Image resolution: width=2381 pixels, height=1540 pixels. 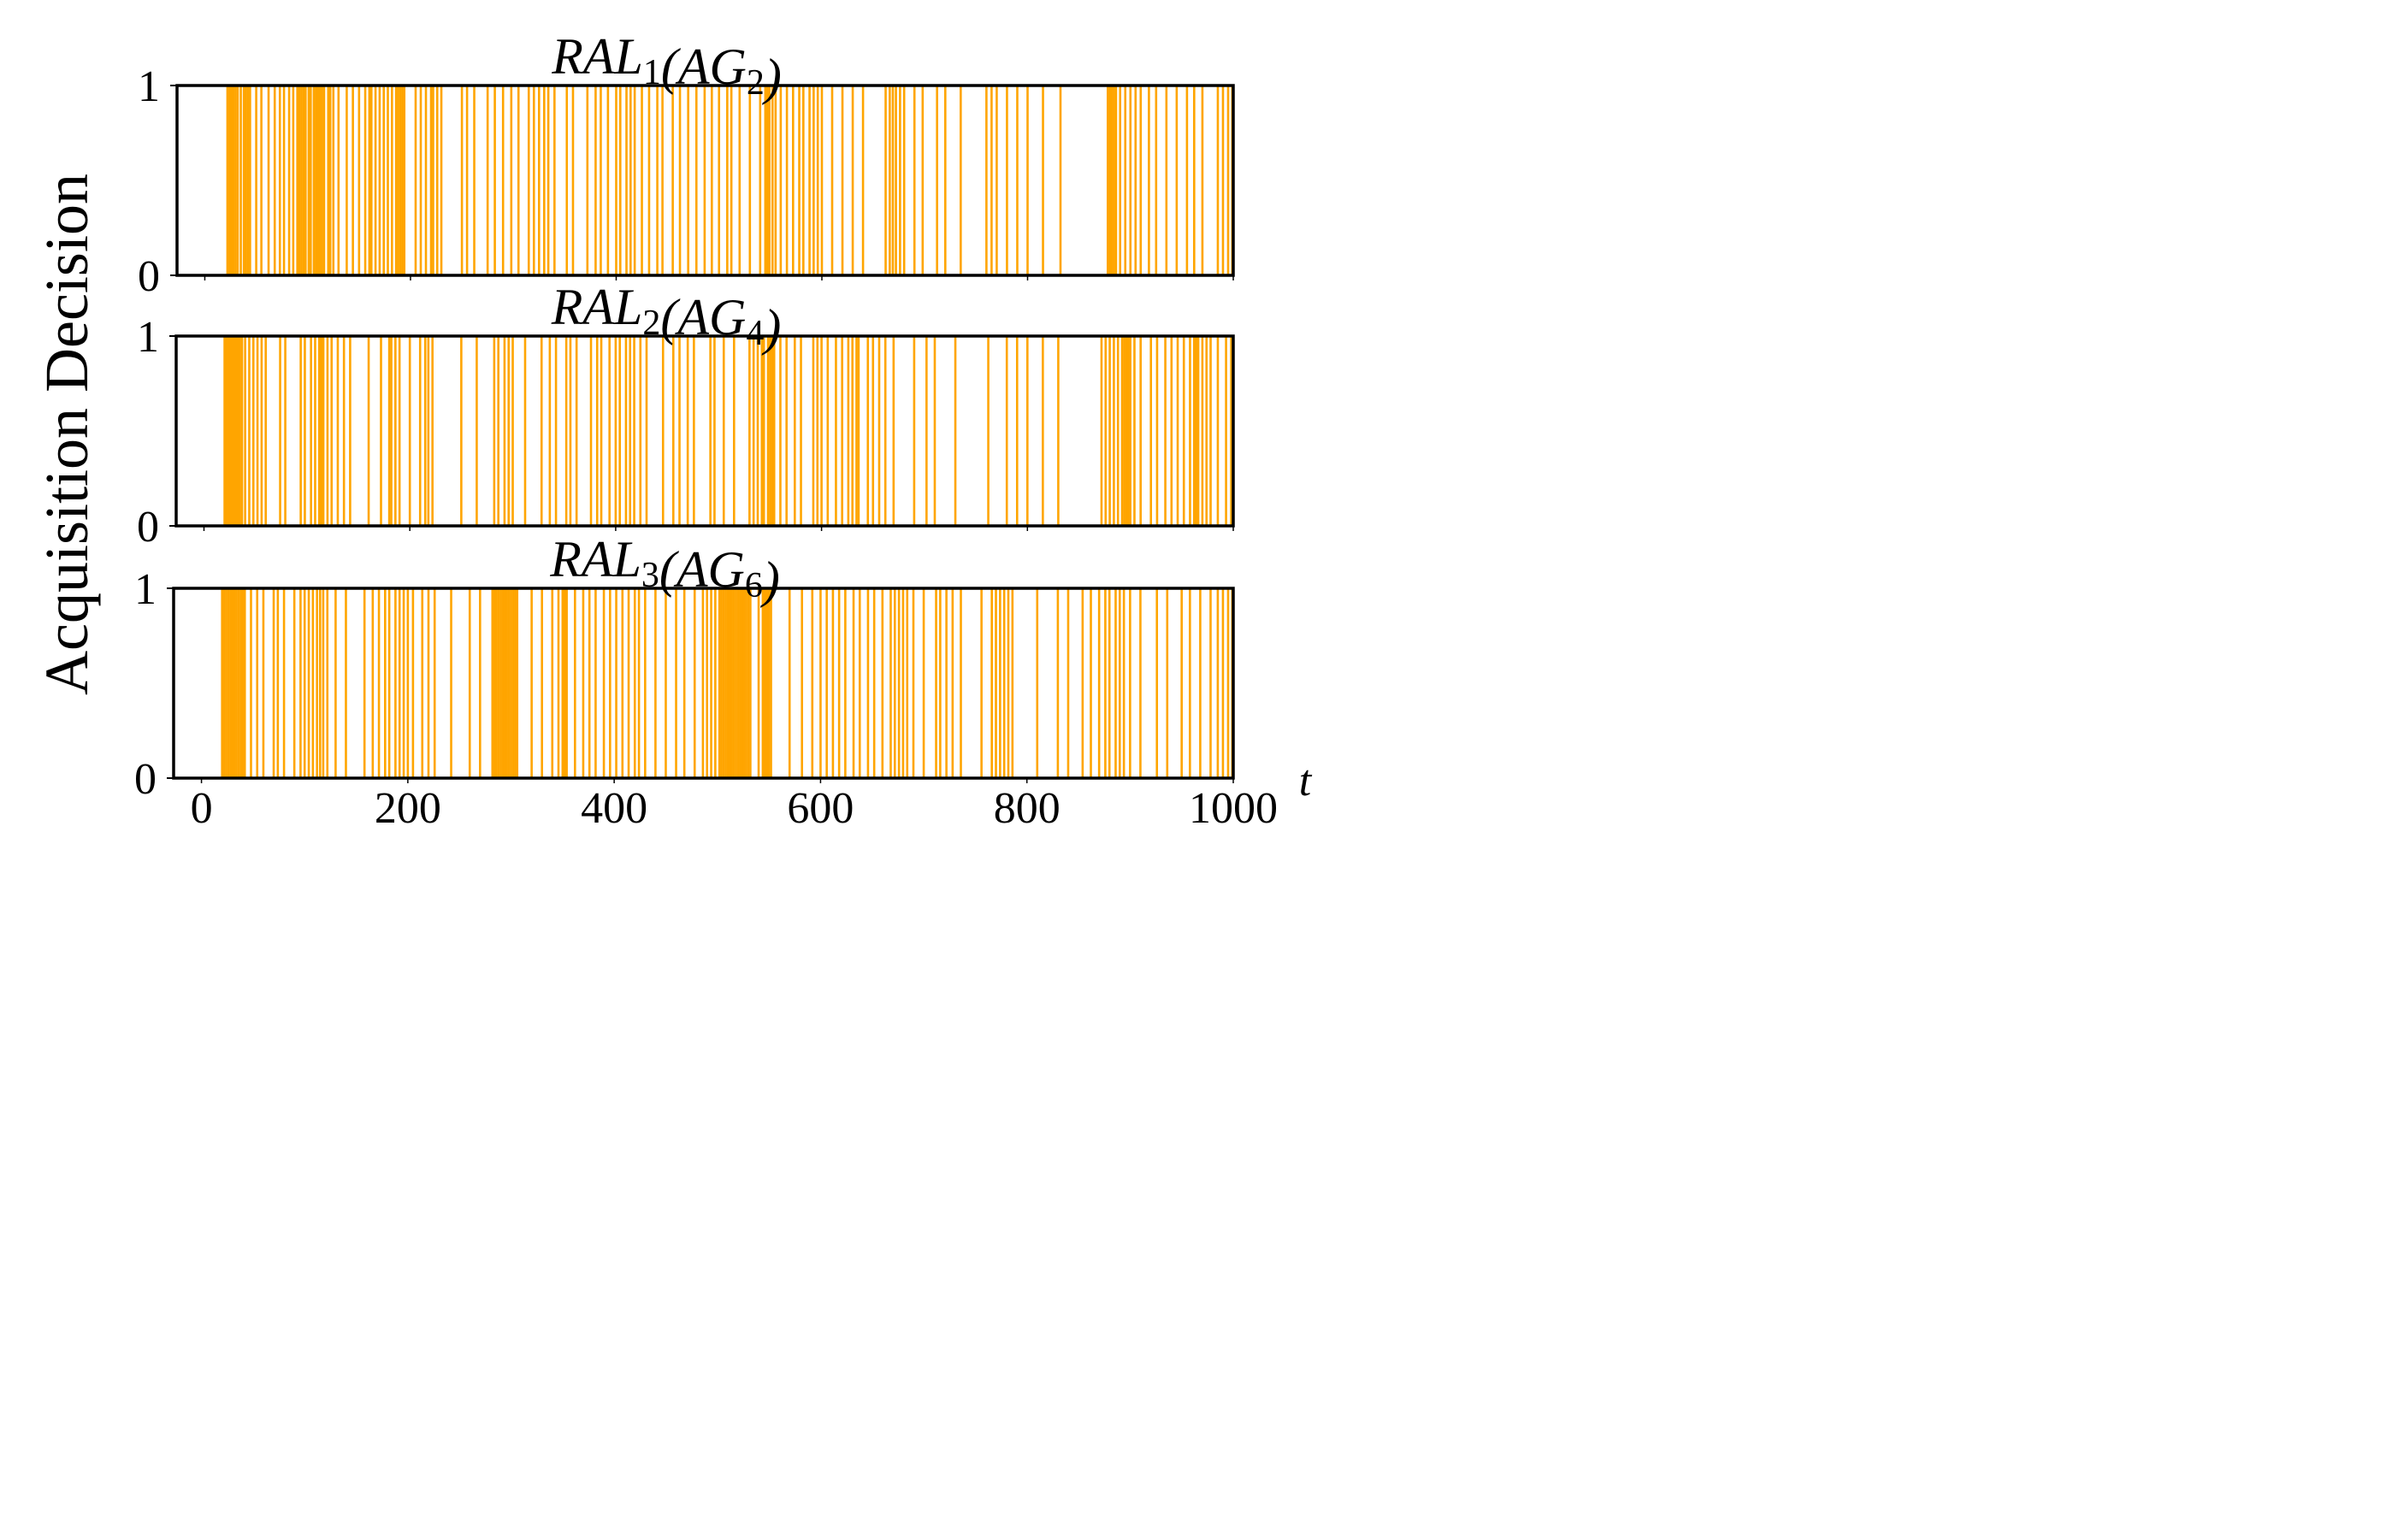 I want to click on x-tick-labels: 0 200 400 600 800 1000, so click(x=734, y=809).